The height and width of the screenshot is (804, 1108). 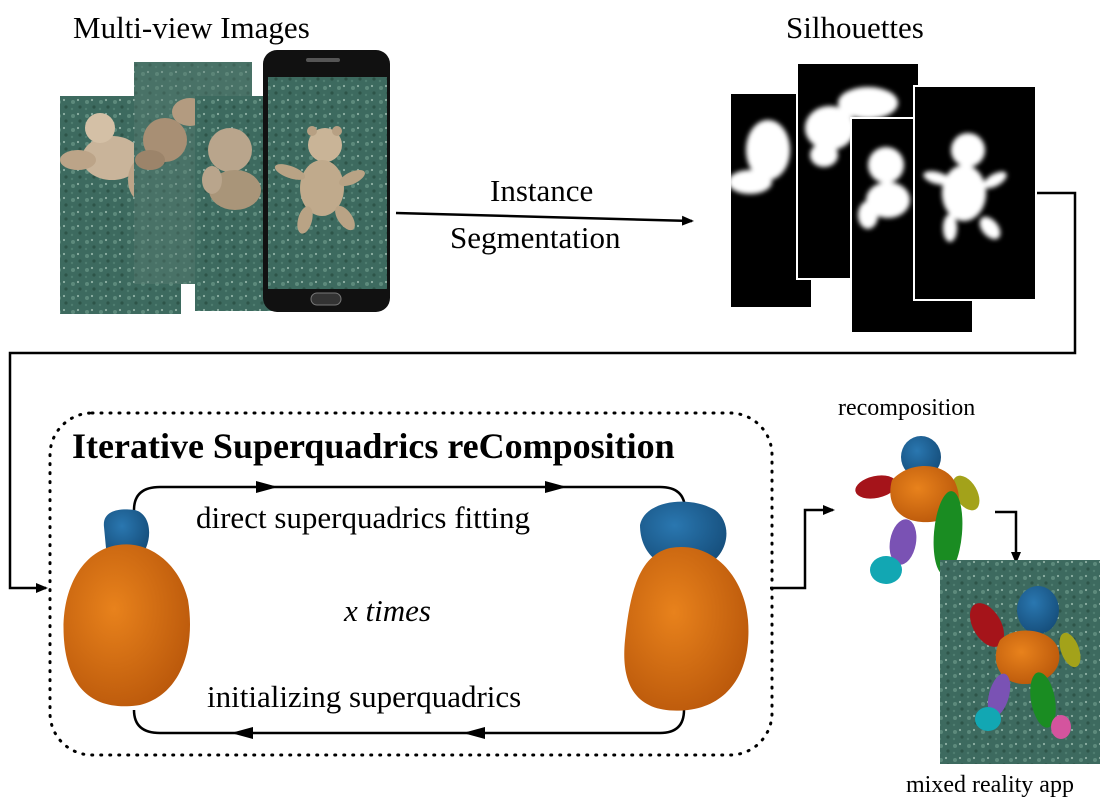 I want to click on superquadric-right, so click(x=686, y=606).